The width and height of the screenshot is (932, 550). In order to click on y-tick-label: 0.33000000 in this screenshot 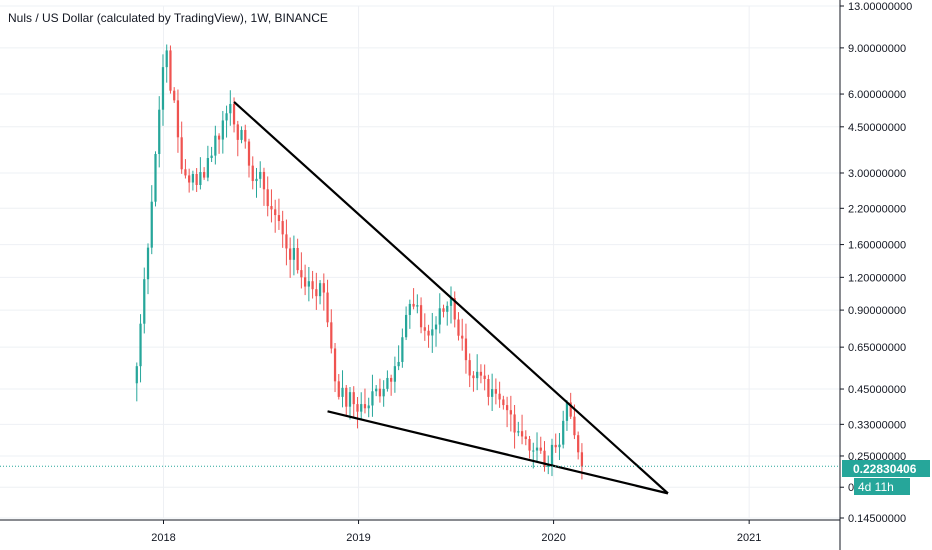, I will do `click(877, 425)`.